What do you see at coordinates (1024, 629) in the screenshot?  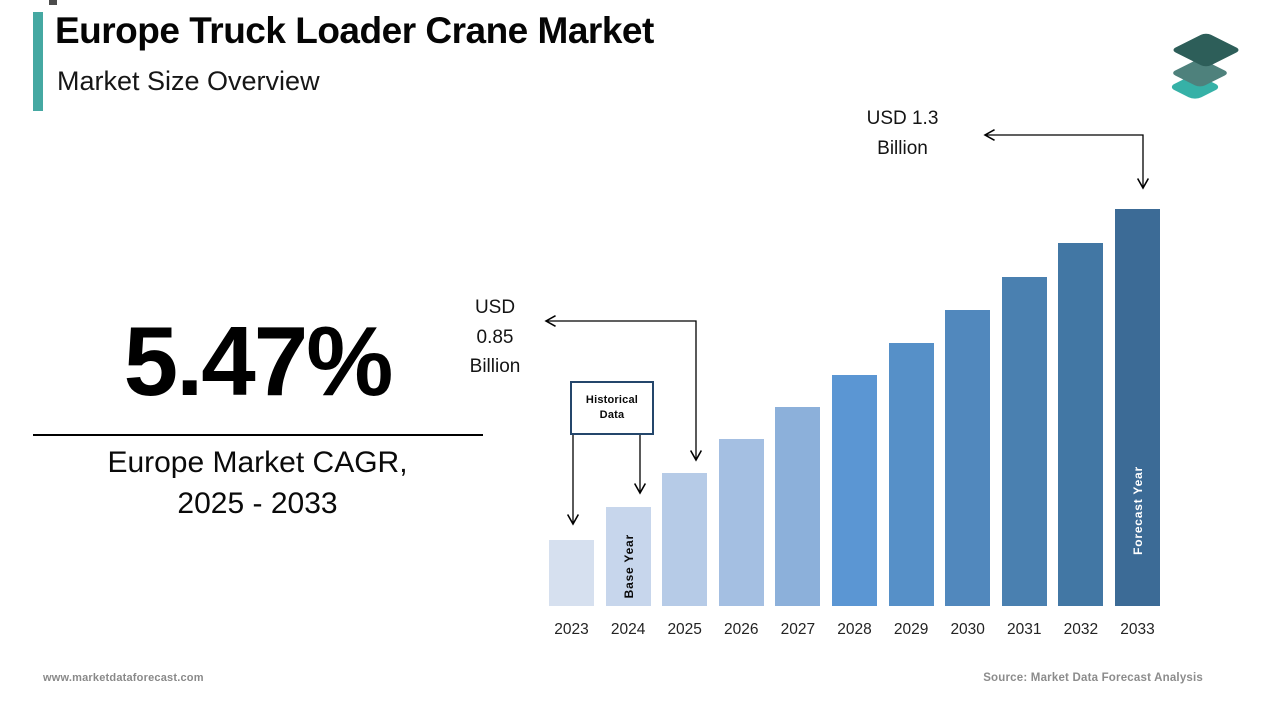 I see `x-label-2031: 2031` at bounding box center [1024, 629].